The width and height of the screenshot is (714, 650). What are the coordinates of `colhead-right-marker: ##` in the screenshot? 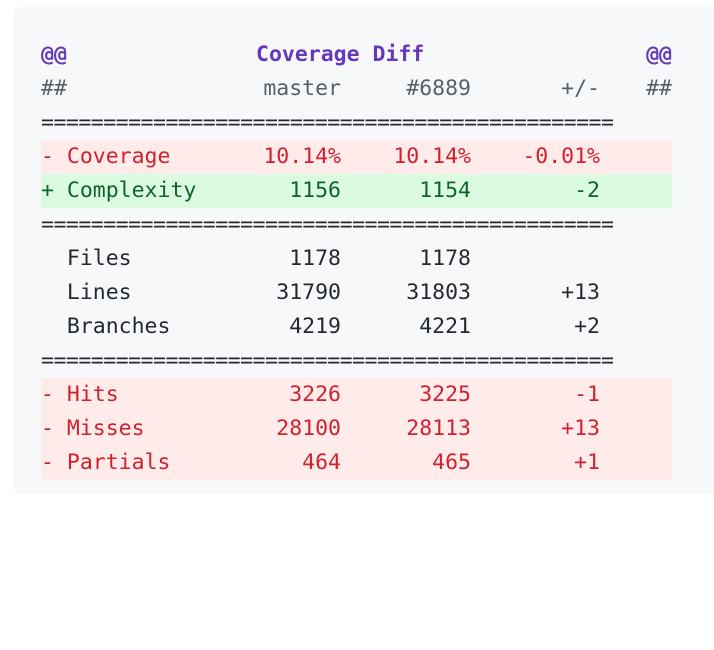 It's located at (659, 88).